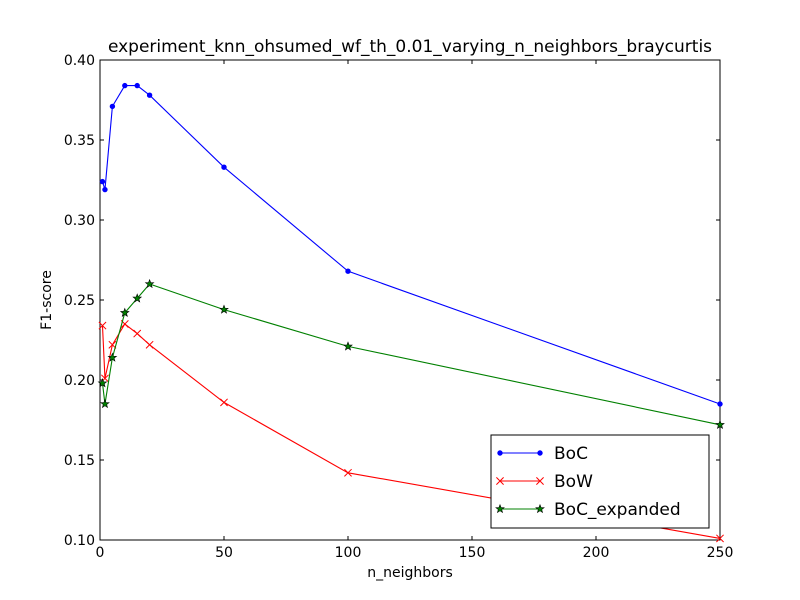 This screenshot has height=600, width=800. Describe the element at coordinates (79, 221) in the screenshot. I see `y-tick-label: 0.30` at that location.